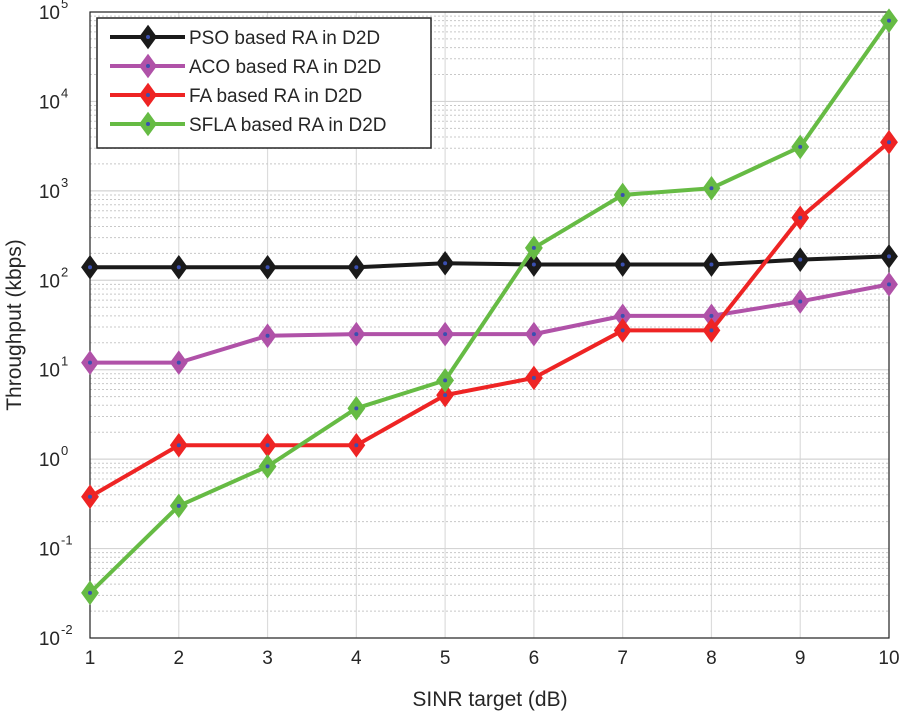 The height and width of the screenshot is (722, 900). Describe the element at coordinates (64, 182) in the screenshot. I see `y-tick-exponent: 3` at that location.